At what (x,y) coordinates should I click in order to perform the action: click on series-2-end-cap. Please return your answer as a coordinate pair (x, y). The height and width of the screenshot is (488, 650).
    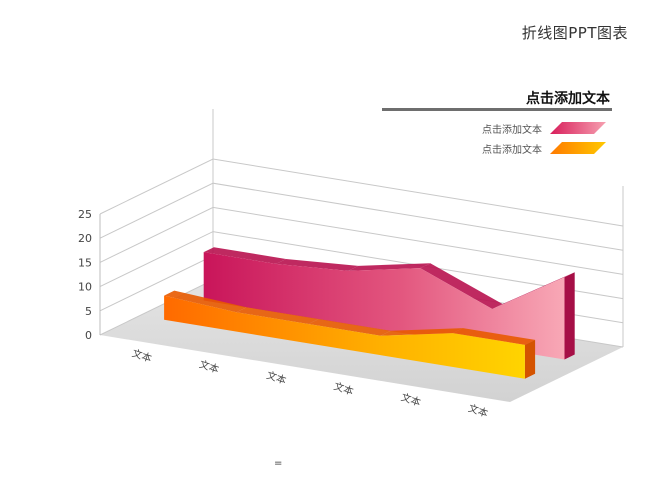
    Looking at the image, I should click on (530, 359).